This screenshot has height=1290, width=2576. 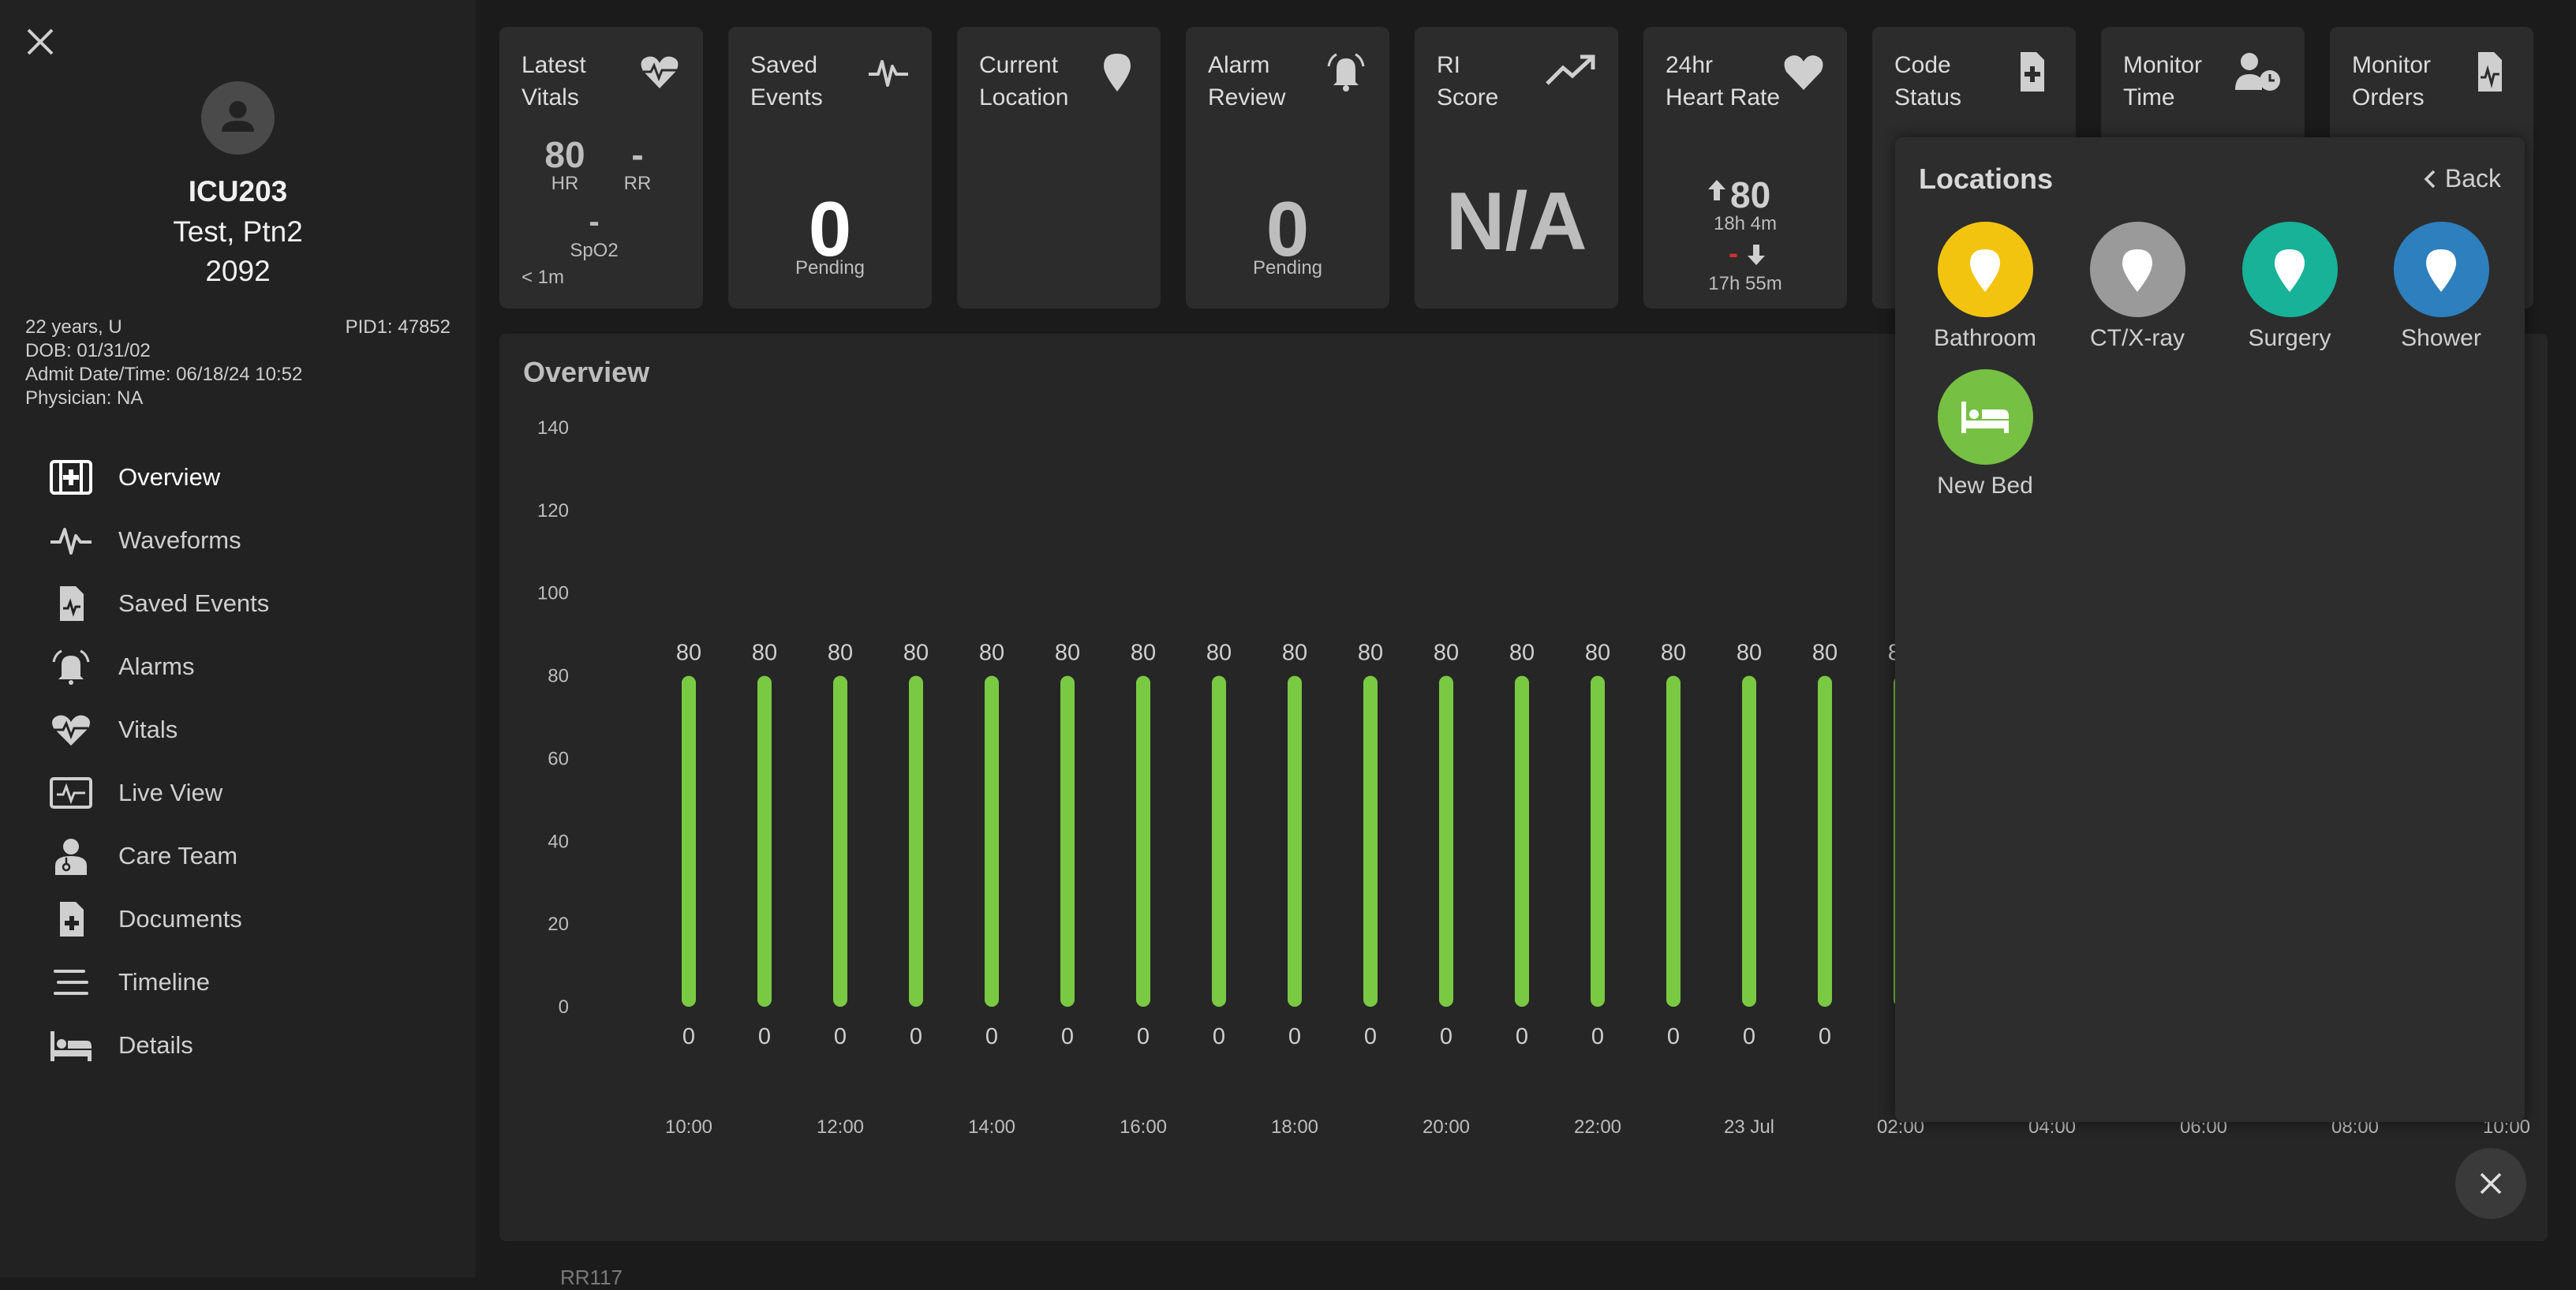 What do you see at coordinates (238, 983) in the screenshot?
I see `nav-item-timeline: Timeline` at bounding box center [238, 983].